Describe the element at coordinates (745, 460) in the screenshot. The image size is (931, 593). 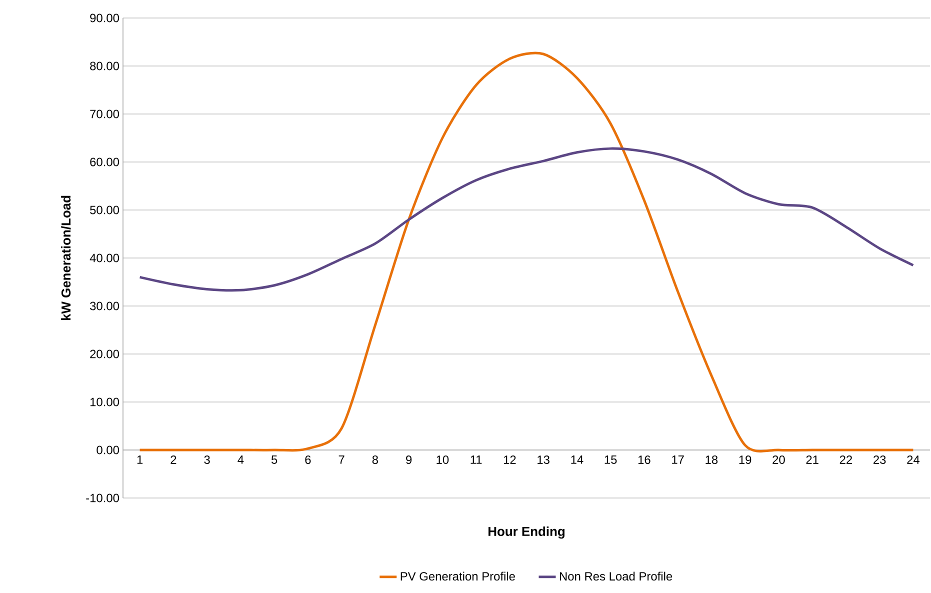
I see `x-tick-label: 19` at that location.